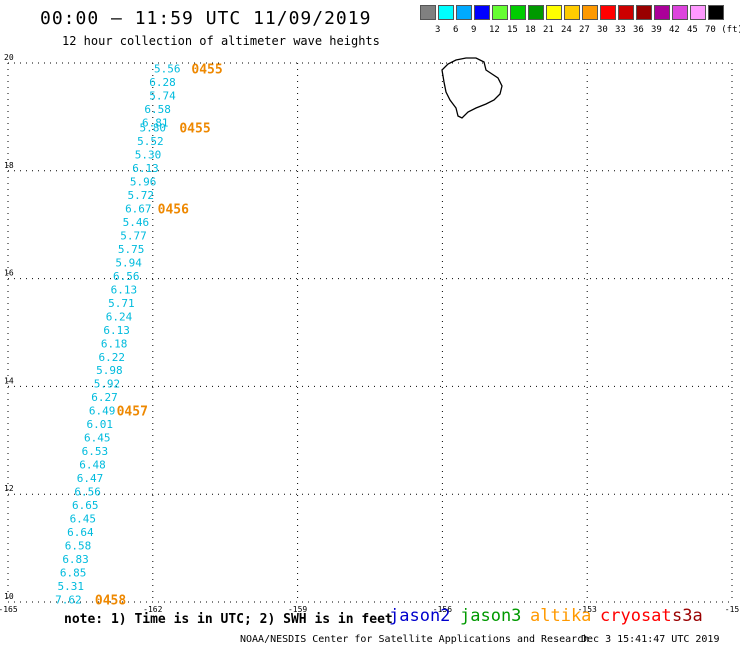 The height and width of the screenshot is (650, 740). What do you see at coordinates (584, 30) in the screenshot?
I see `legend-label: 27` at bounding box center [584, 30].